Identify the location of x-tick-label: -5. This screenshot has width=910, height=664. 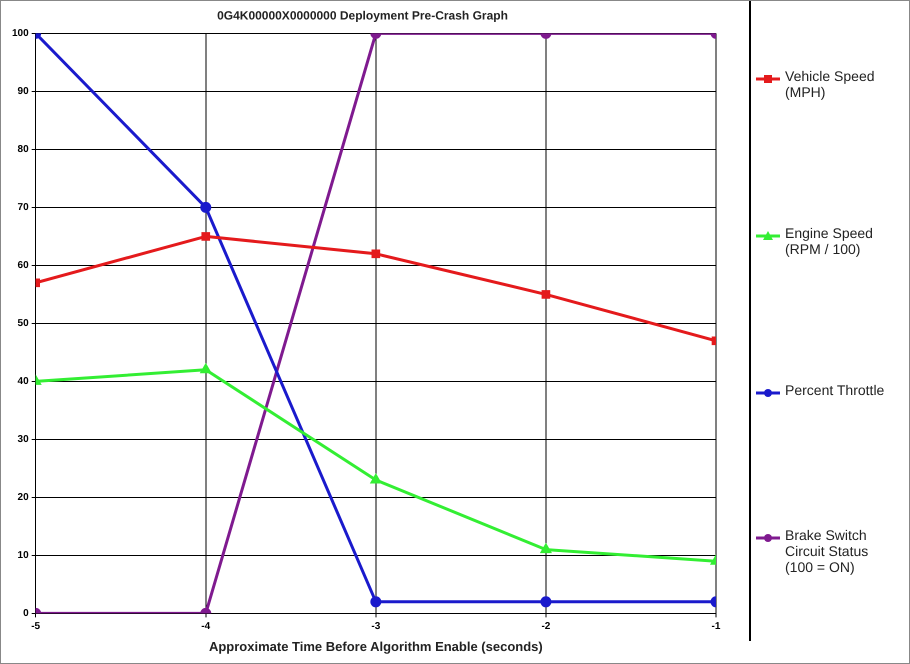
(36, 626).